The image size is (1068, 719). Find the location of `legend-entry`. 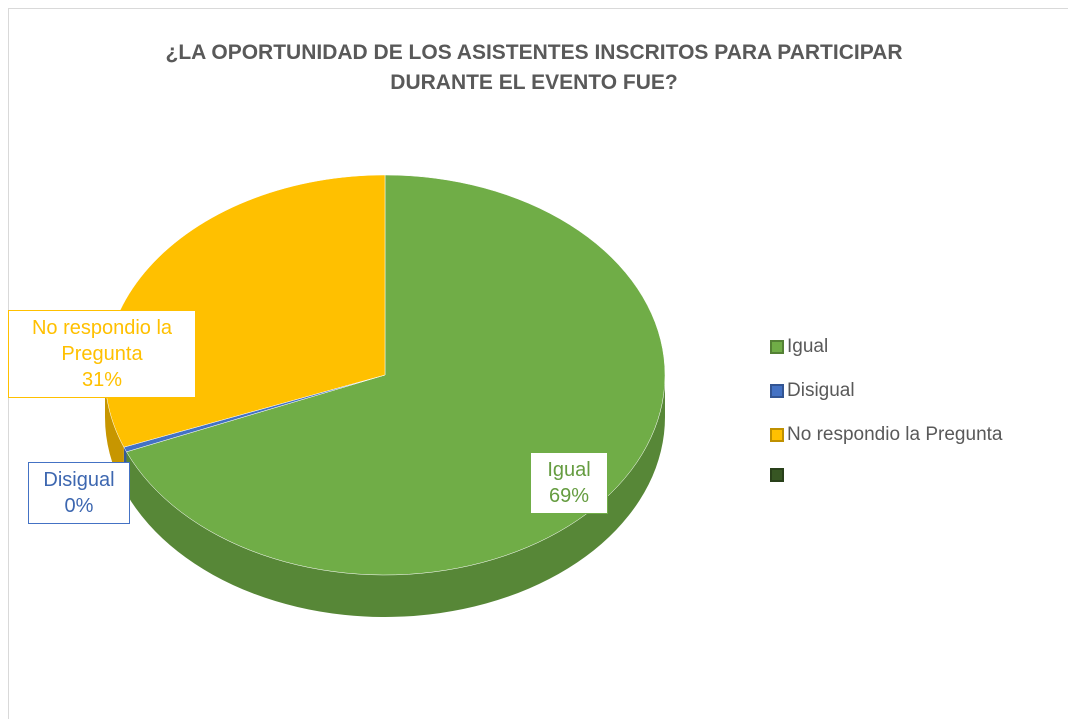

legend-entry is located at coordinates (778, 475).